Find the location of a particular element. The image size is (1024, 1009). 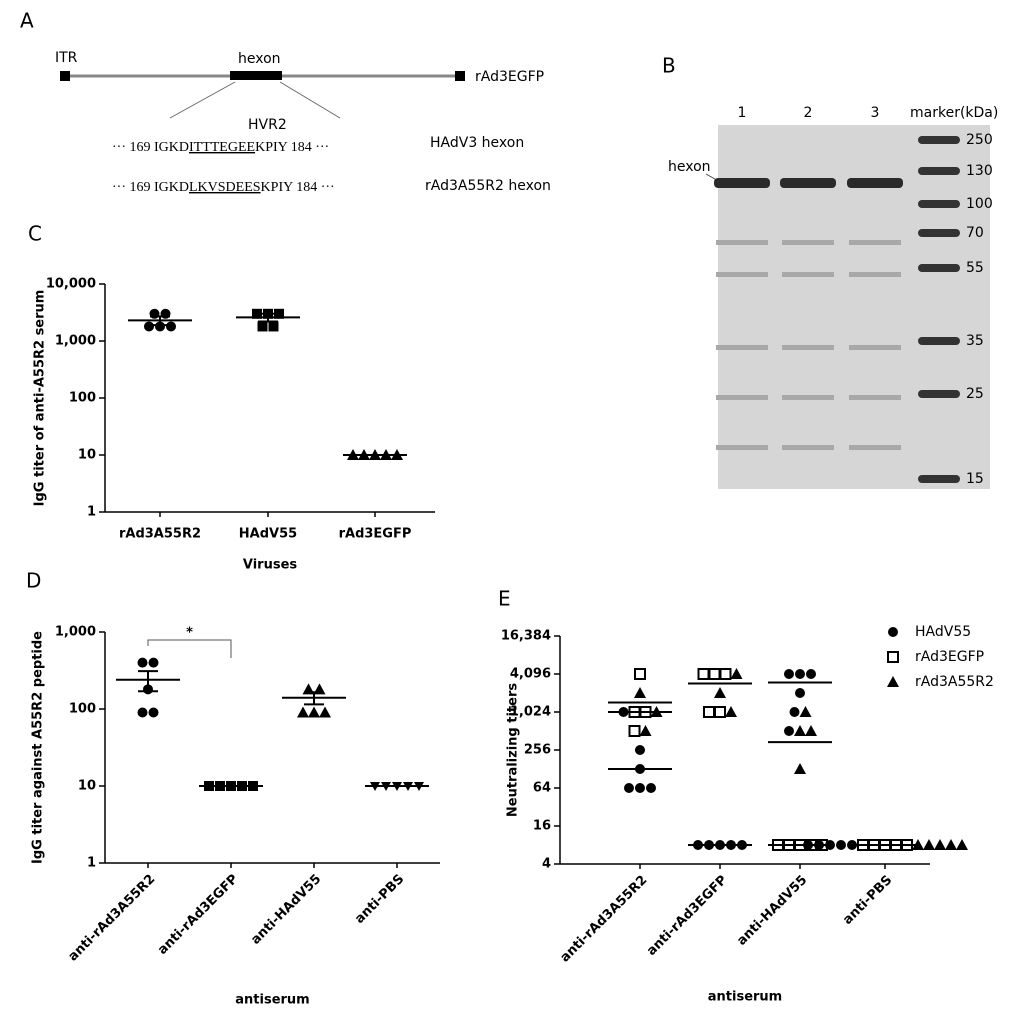

y-tick-label: 4,096 is located at coordinates (530, 674).